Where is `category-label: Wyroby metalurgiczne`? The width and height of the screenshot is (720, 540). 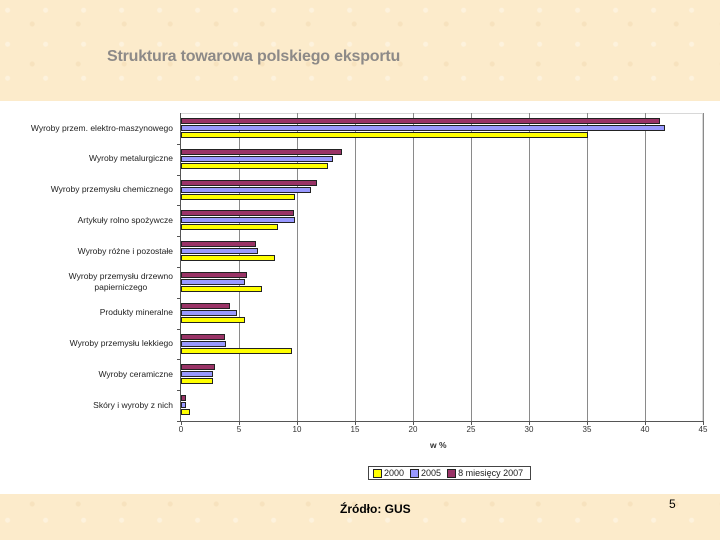 category-label: Wyroby metalurgiczne is located at coordinates (131, 158).